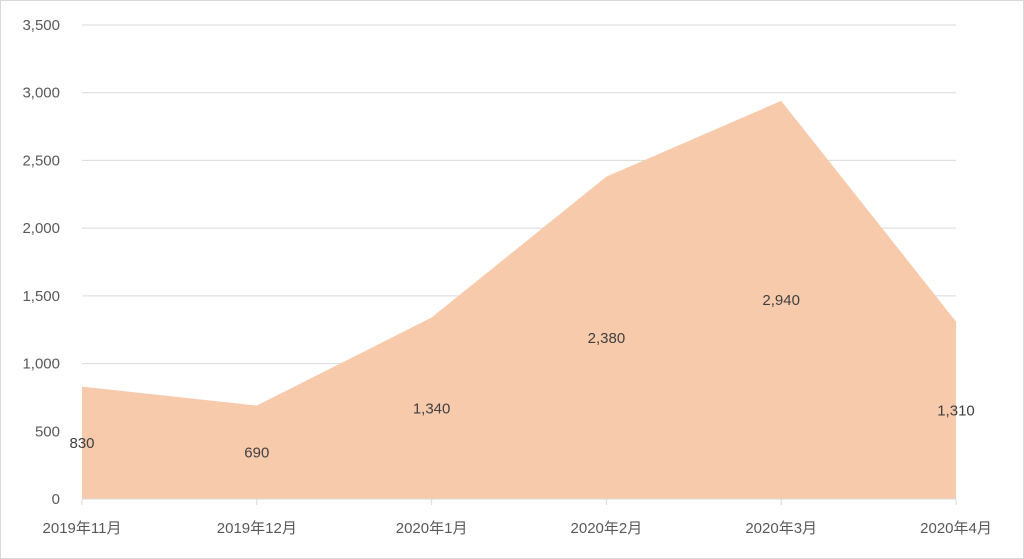  Describe the element at coordinates (41, 25) in the screenshot. I see `y-tick-label: 3,500` at that location.